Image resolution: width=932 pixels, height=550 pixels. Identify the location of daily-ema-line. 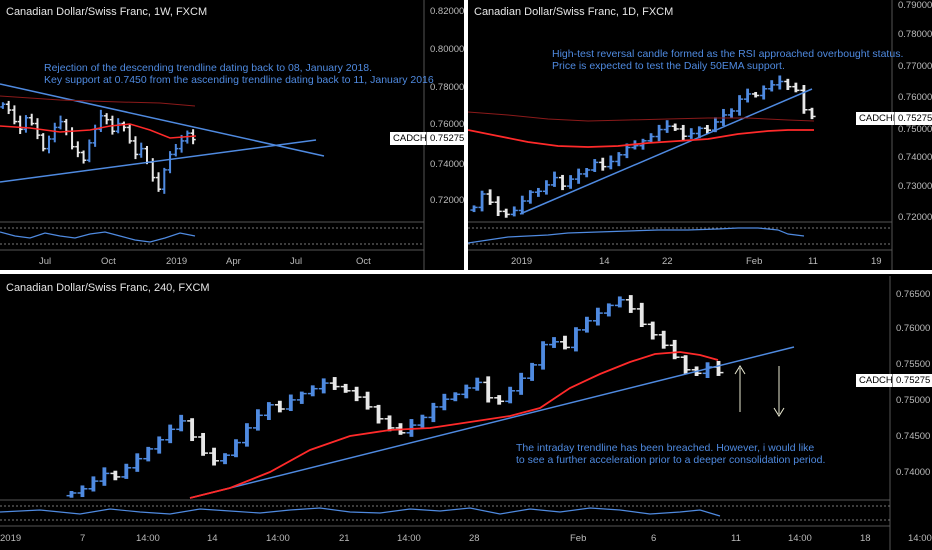
(641, 116).